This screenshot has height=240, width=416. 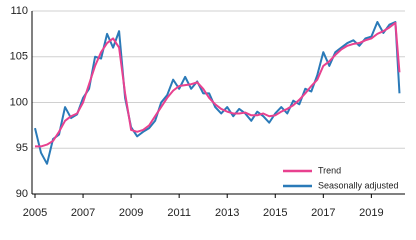 I want to click on y-tick-label: 105, so click(x=19, y=57).